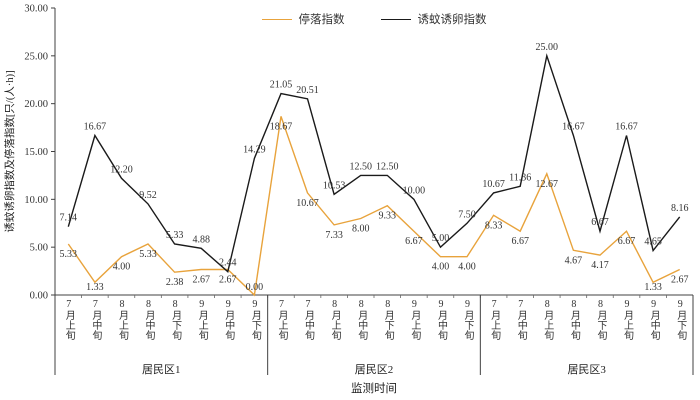 The height and width of the screenshot is (400, 700). I want to click on legend-line-sample-black, so click(395, 19).